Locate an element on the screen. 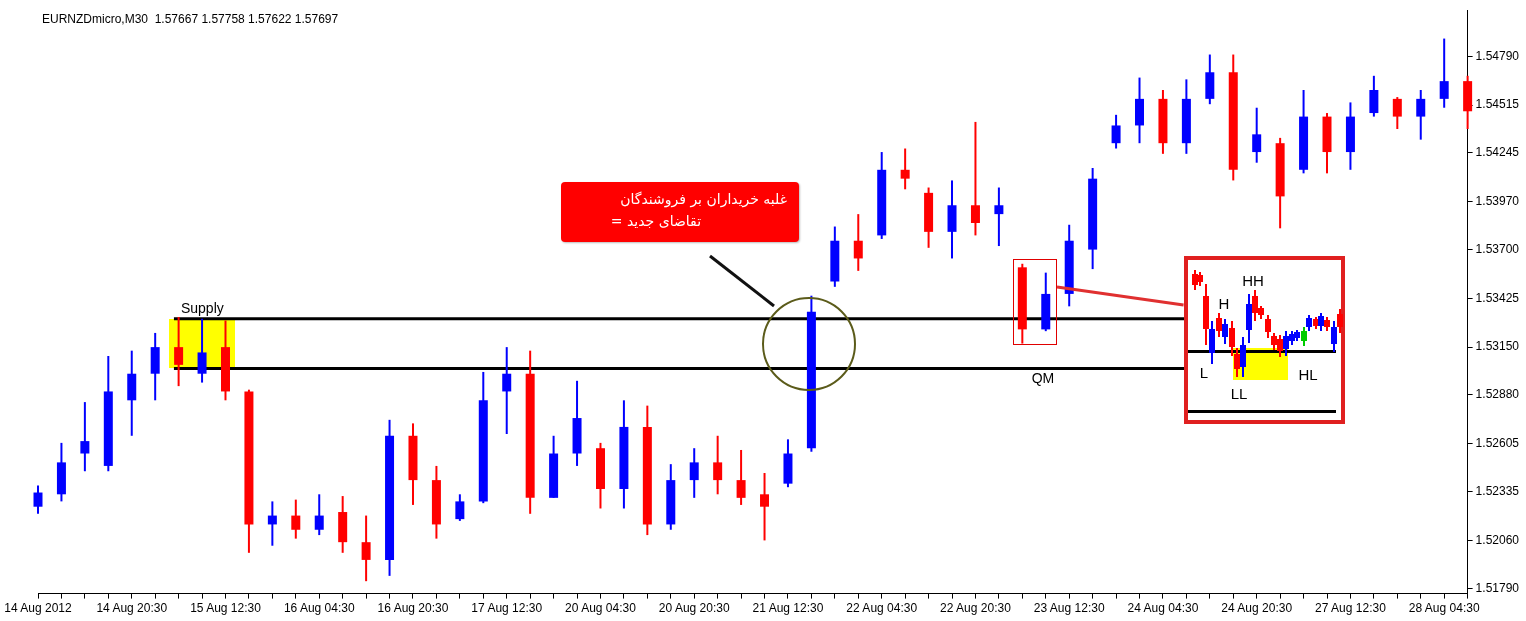  x-tick-label: 24 Aug 20:30 is located at coordinates (1257, 608).